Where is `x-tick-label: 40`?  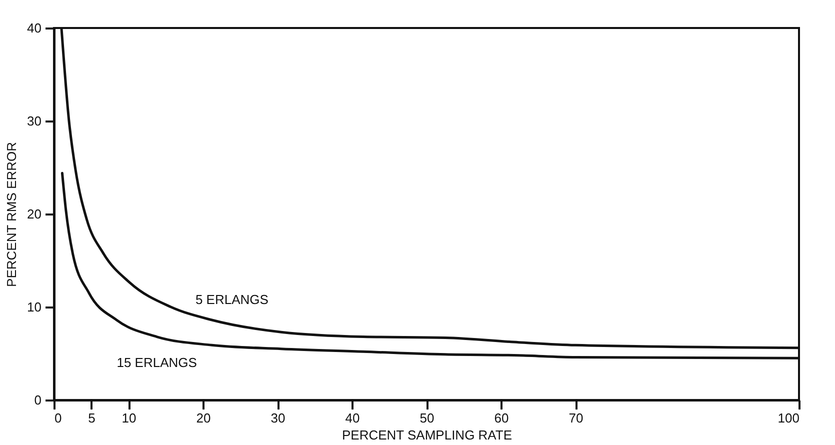 x-tick-label: 40 is located at coordinates (352, 418).